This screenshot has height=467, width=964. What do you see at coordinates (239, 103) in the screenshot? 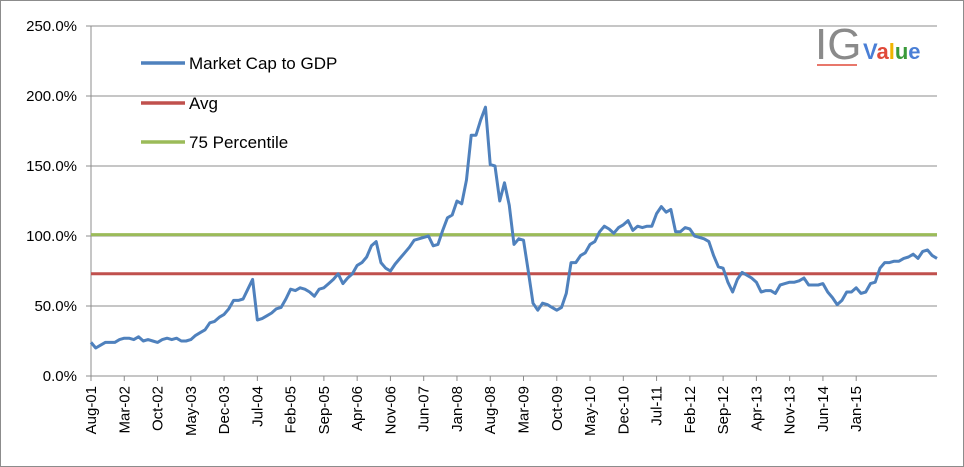
I see `legend: Market Cap to GDP Avg 75 Percentile` at bounding box center [239, 103].